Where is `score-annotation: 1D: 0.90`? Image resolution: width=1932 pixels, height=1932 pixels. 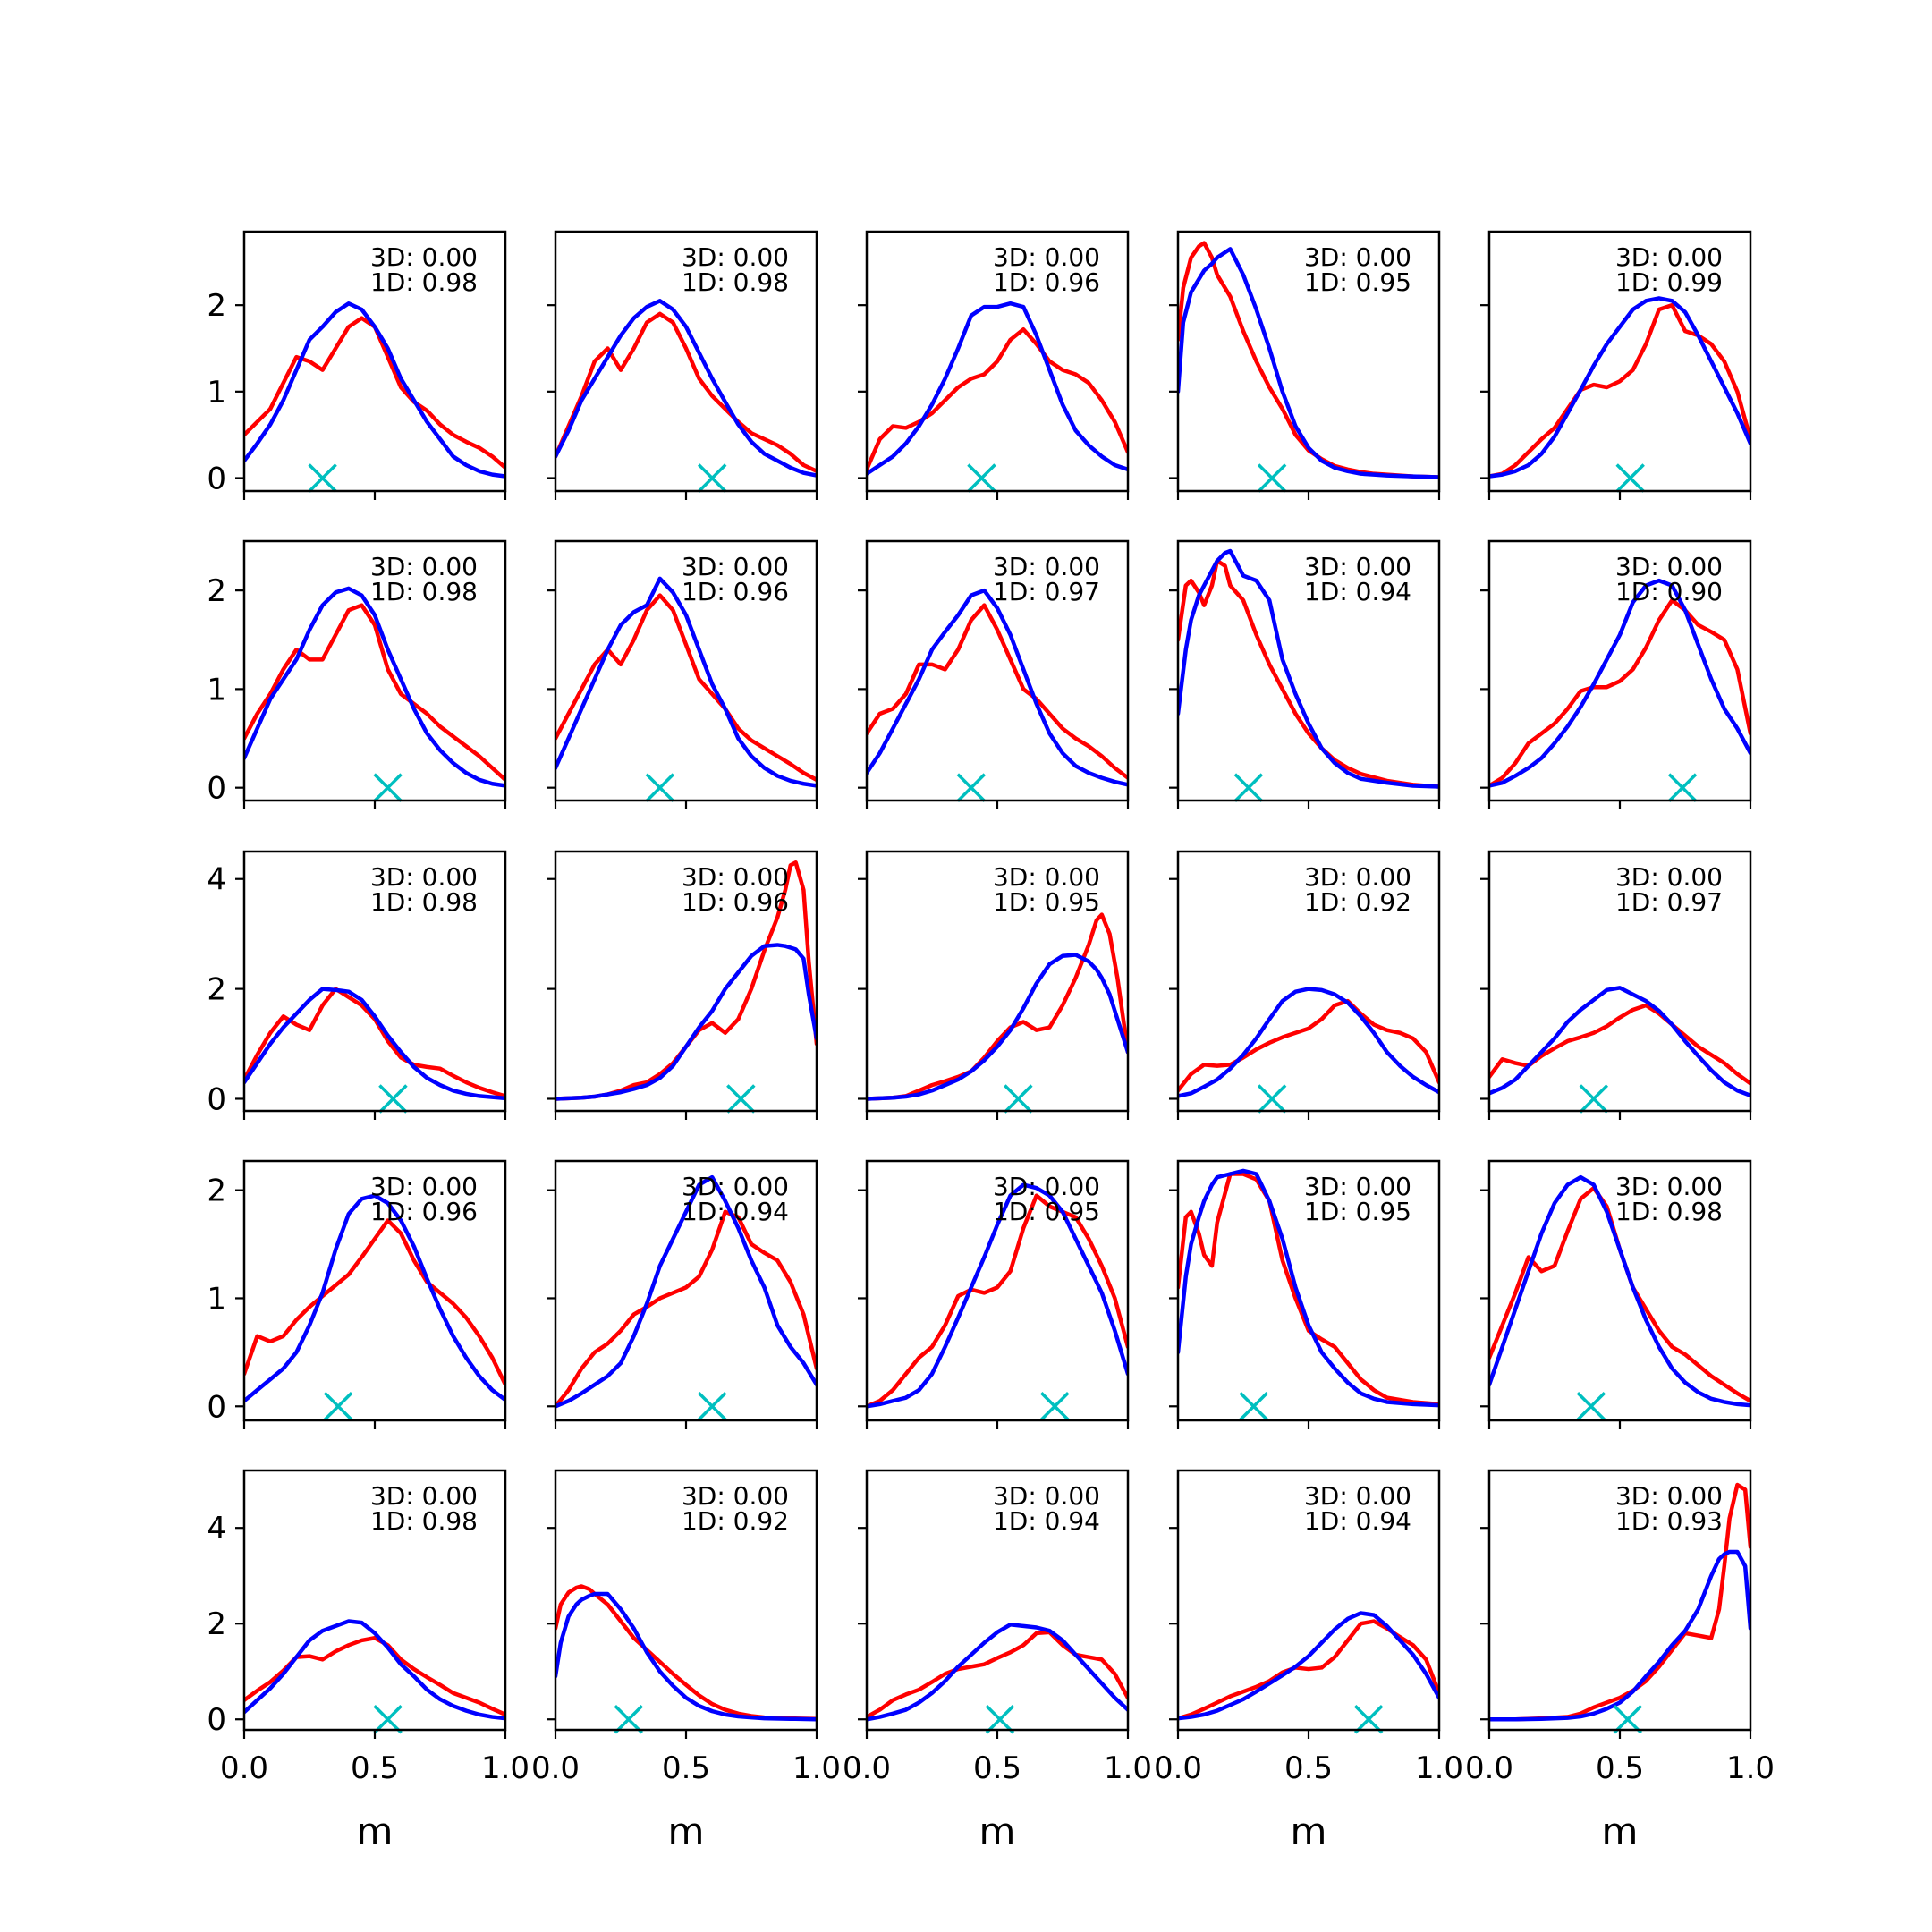
score-annotation: 1D: 0.90 is located at coordinates (1669, 591).